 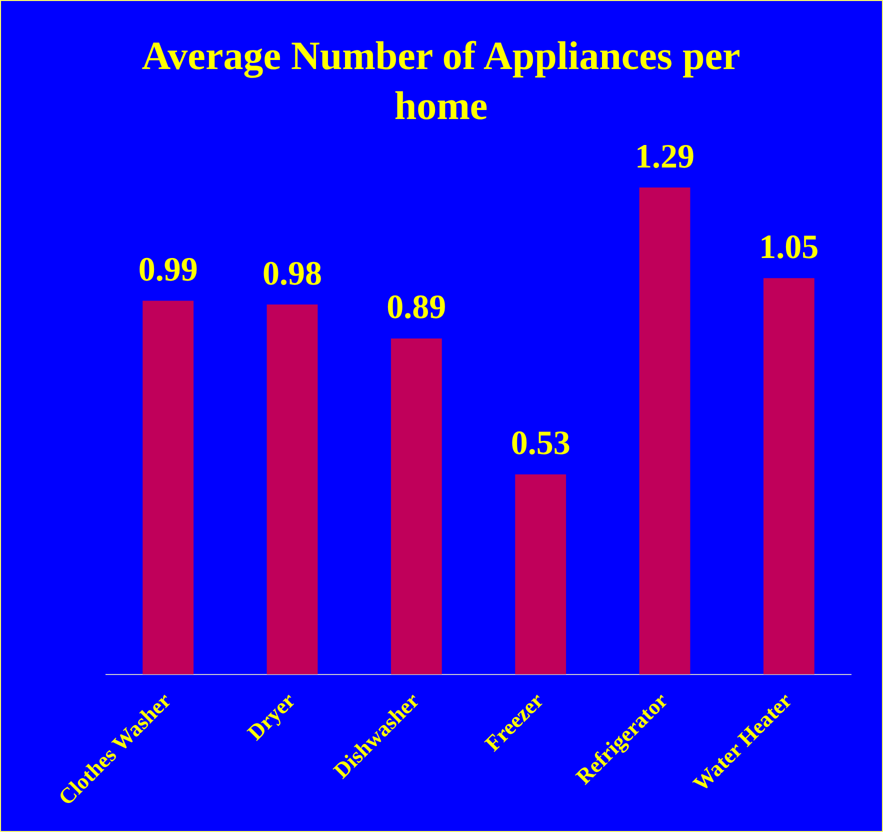 I want to click on data-label: 0.98, so click(x=292, y=273).